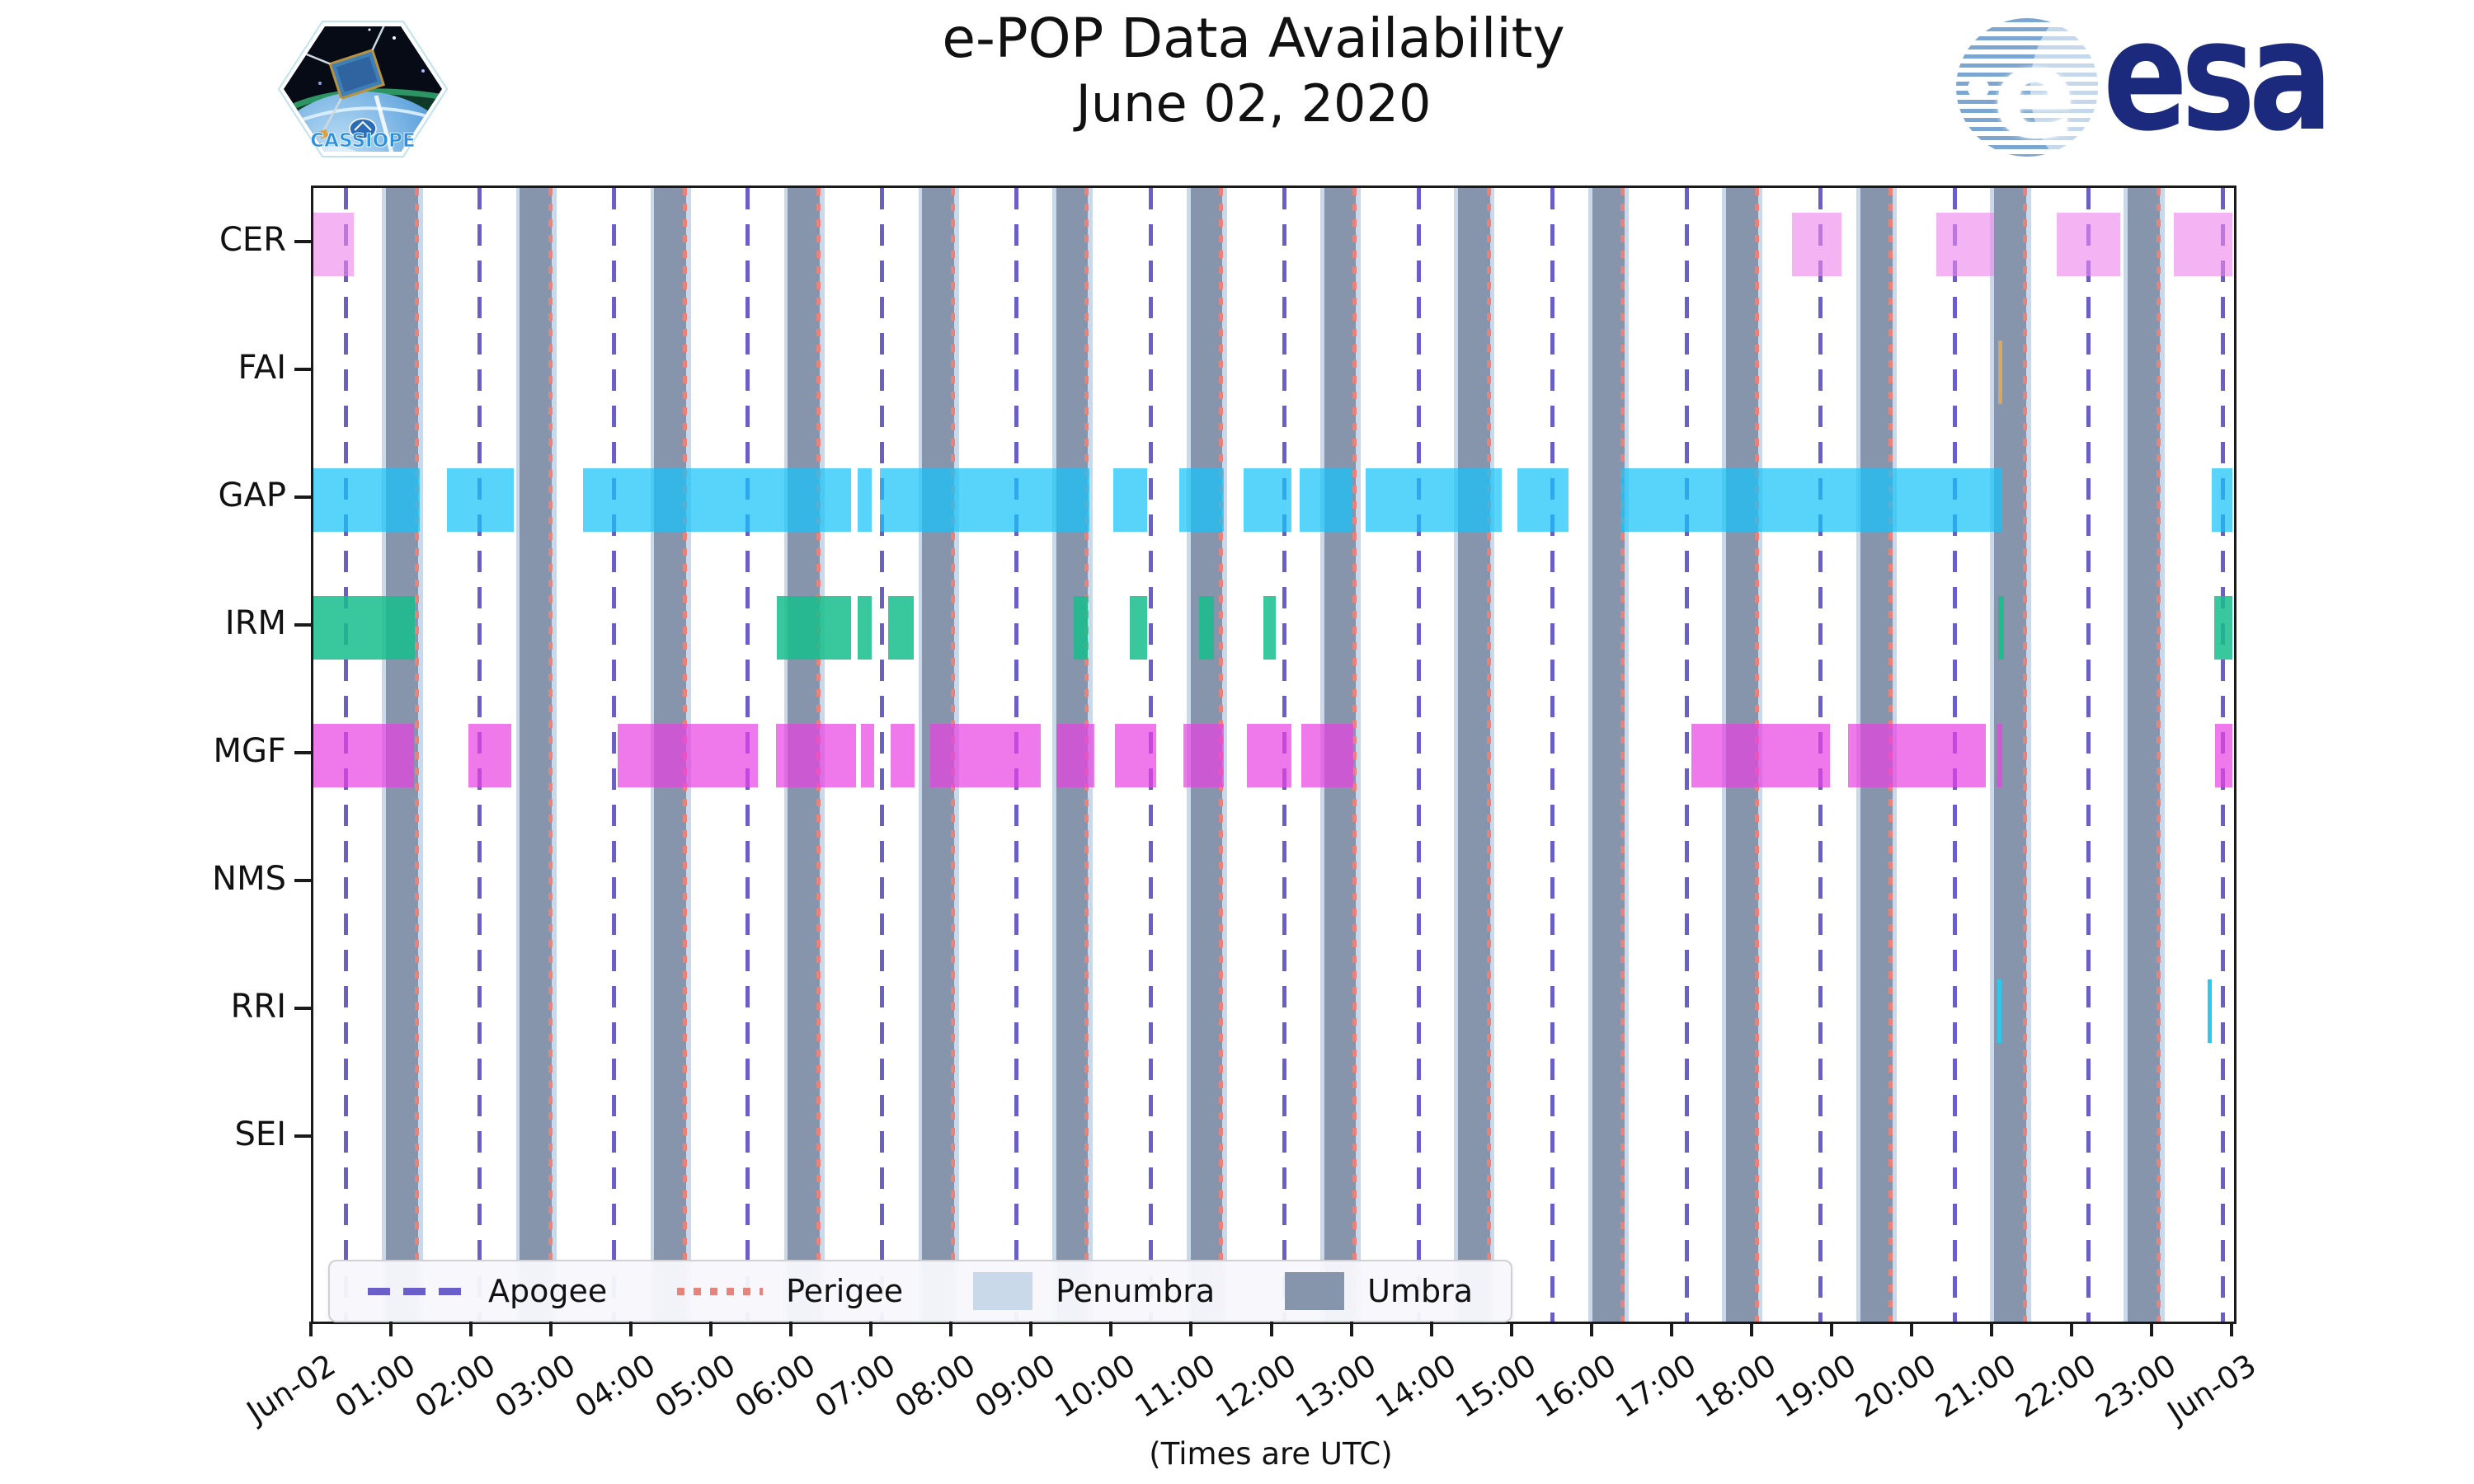  I want to click on x-label: 17:00, so click(1656, 1386).